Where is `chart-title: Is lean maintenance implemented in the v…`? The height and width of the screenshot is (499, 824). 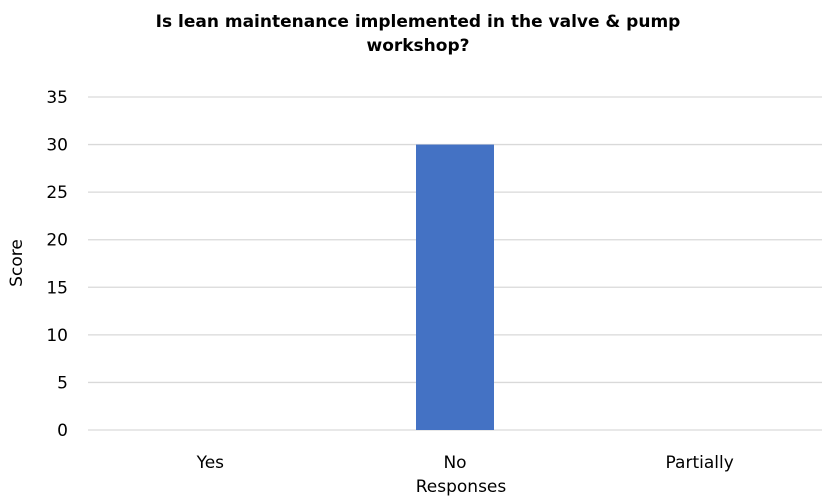
chart-title: Is lean maintenance implemented in the v… is located at coordinates (418, 34).